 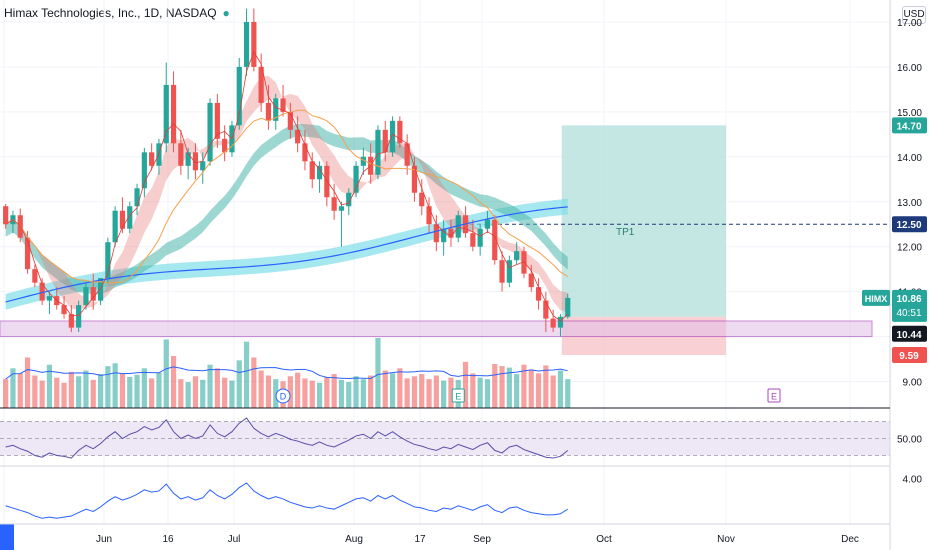 What do you see at coordinates (604, 539) in the screenshot?
I see `time-tick-label: Oct` at bounding box center [604, 539].